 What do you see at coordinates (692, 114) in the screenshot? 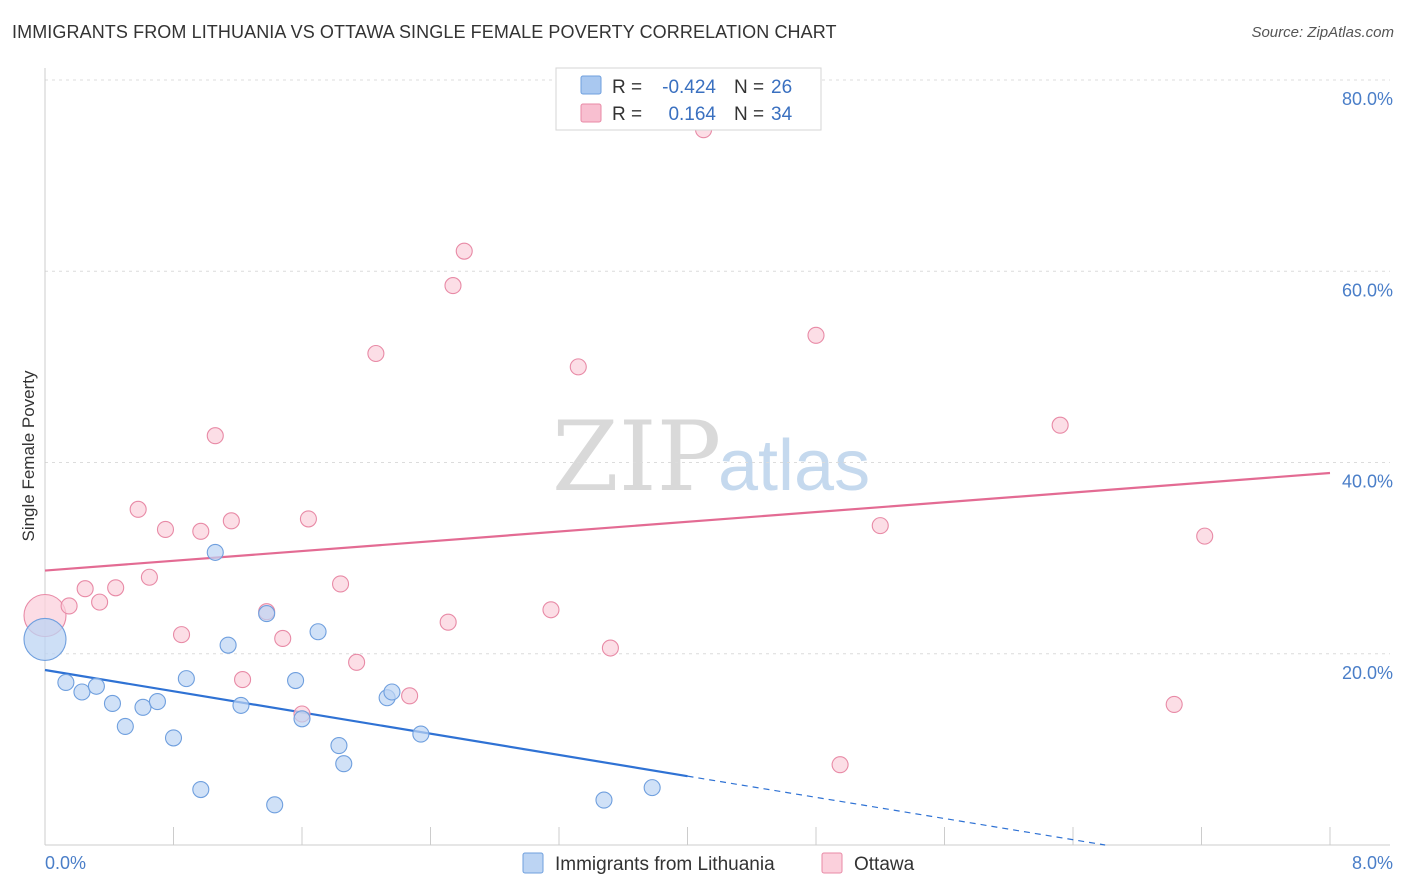
I see `legend-r-value-ottawa: 0.164` at bounding box center [692, 114].